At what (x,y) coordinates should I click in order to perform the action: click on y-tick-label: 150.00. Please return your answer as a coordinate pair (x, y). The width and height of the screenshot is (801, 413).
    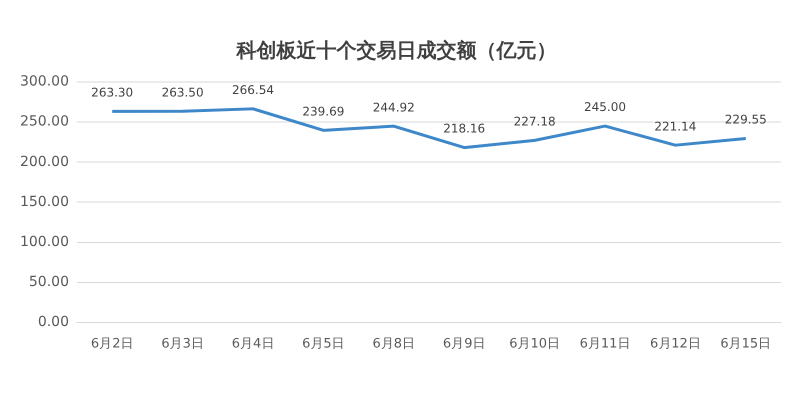
    Looking at the image, I should click on (44, 202).